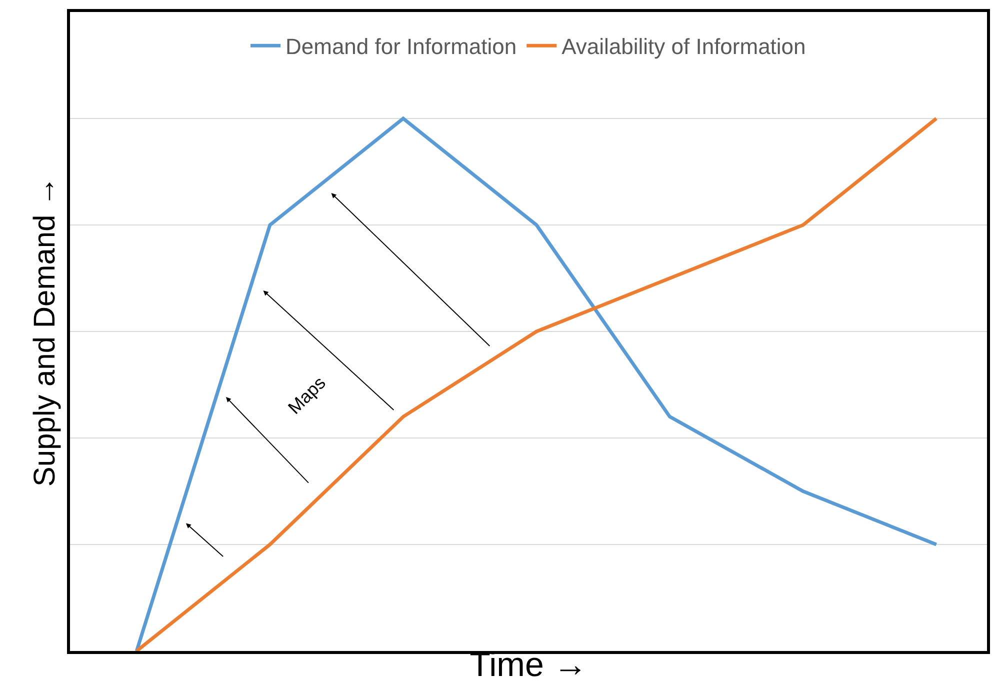  What do you see at coordinates (401, 47) in the screenshot?
I see `legend-label: Demand for Information` at bounding box center [401, 47].